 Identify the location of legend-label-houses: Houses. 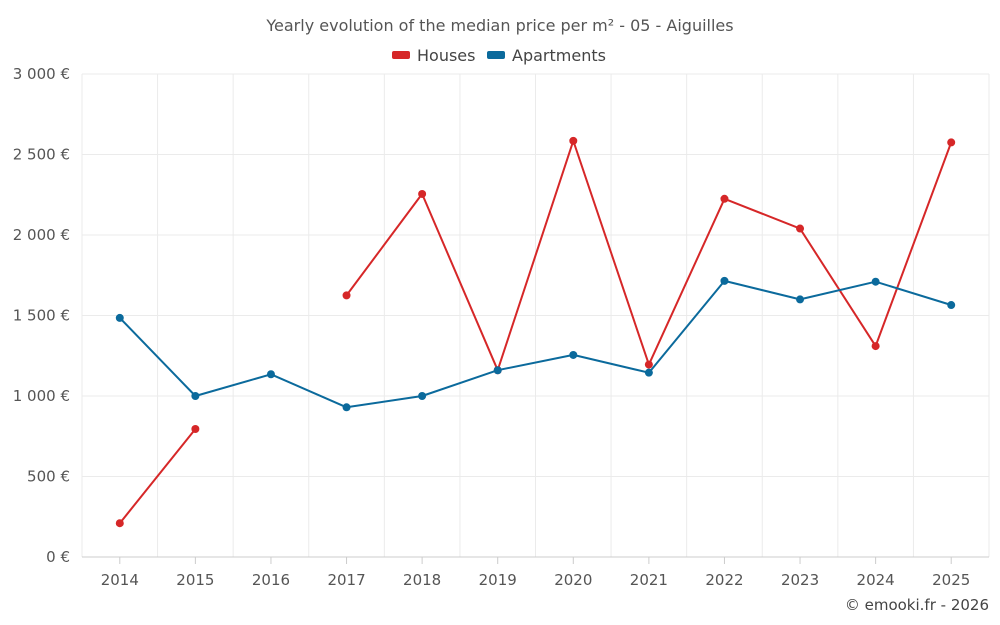
(446, 55).